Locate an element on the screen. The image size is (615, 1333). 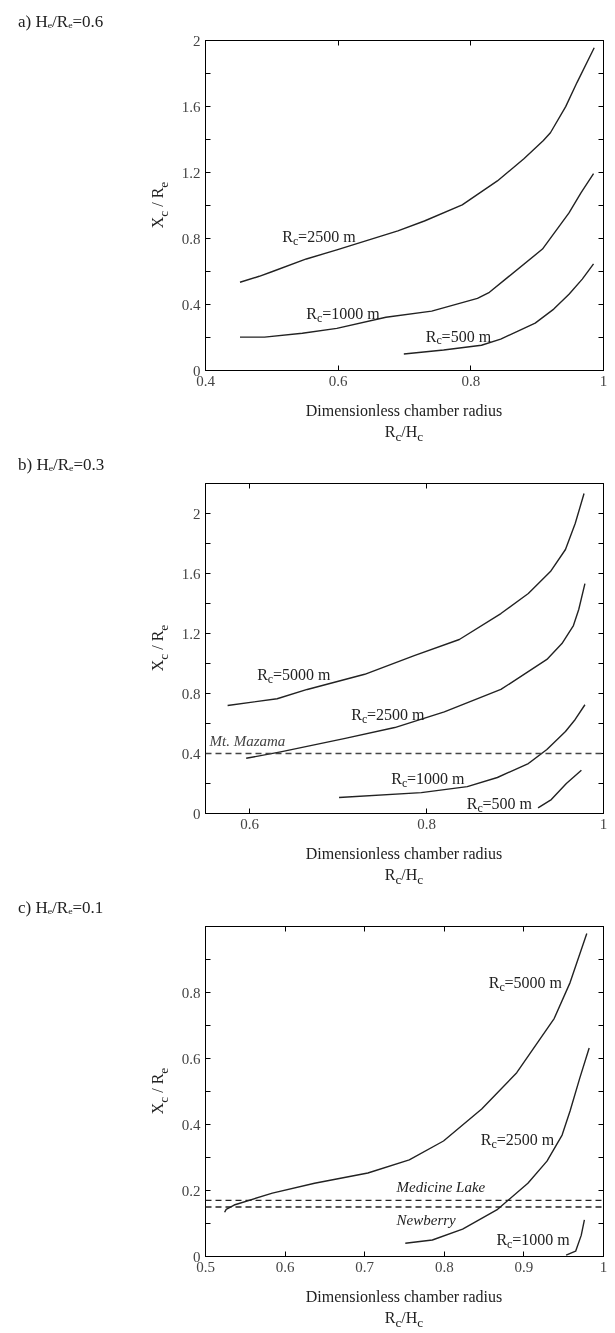
text: b) Hₑ/Rₑ=0.3 is located at coordinates (61, 465).